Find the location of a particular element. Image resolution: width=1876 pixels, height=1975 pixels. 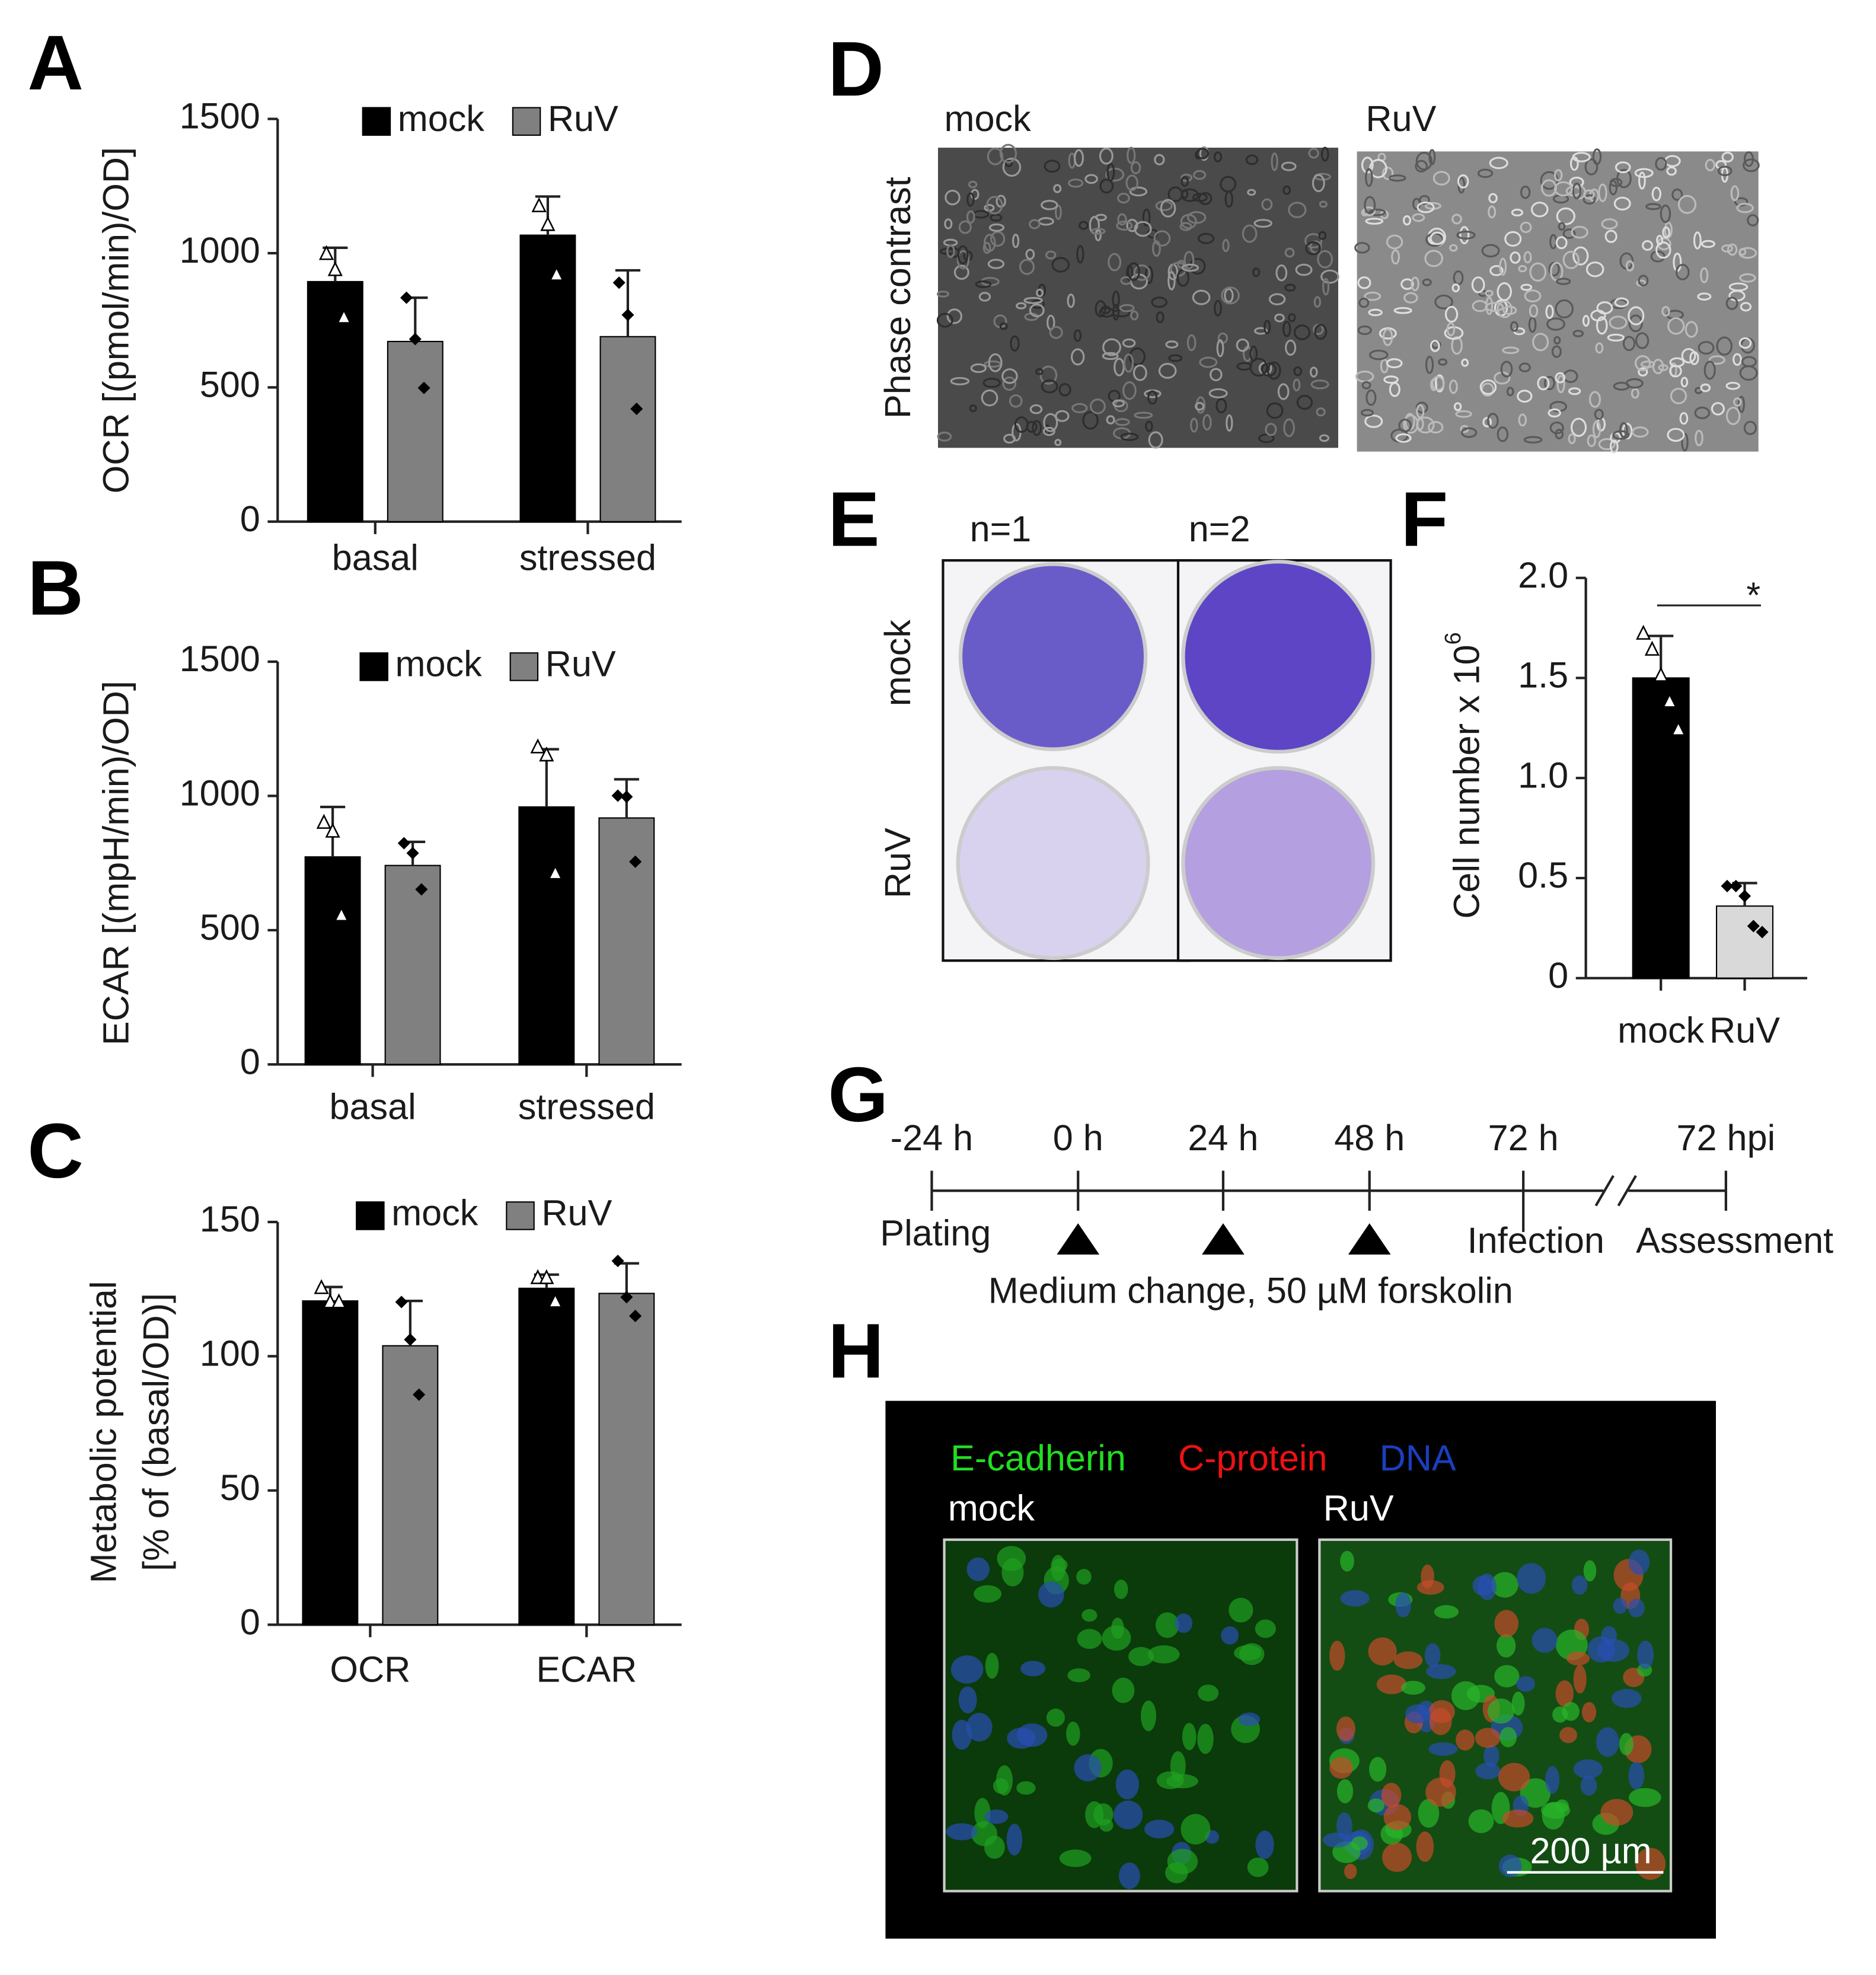

y-axis-label-text: OCR [(pmol/min)/OD] is located at coordinates (116, 320).